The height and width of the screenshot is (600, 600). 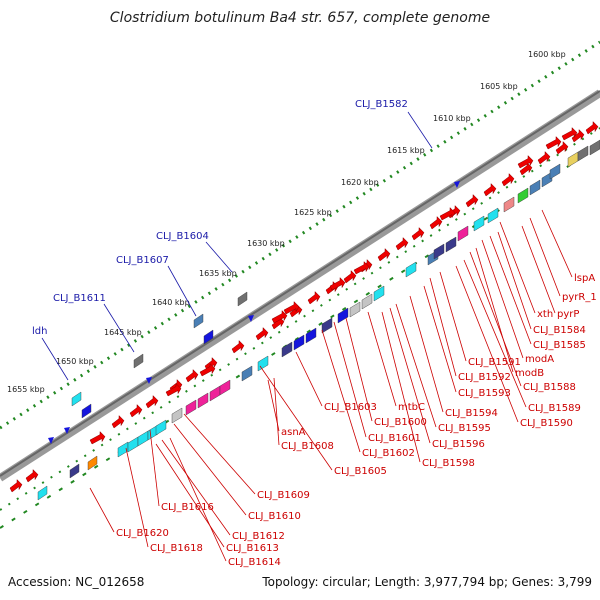 What do you see at coordinates (559, 345) in the screenshot?
I see `gene-label: CLJ_B1585` at bounding box center [559, 345].